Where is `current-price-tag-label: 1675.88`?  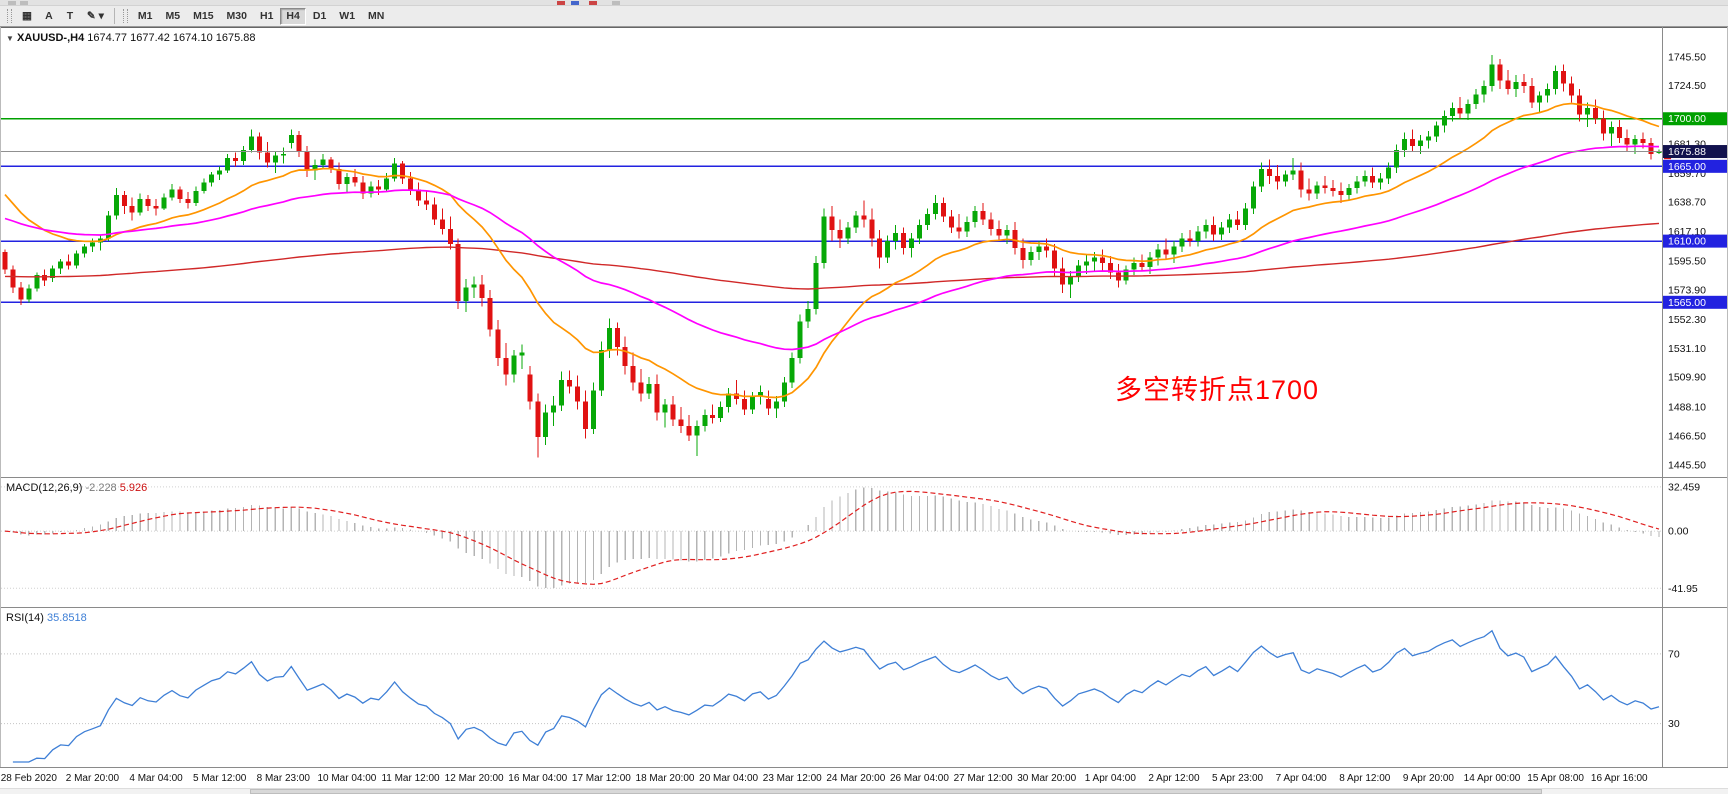 current-price-tag-label: 1675.88 is located at coordinates (1687, 152).